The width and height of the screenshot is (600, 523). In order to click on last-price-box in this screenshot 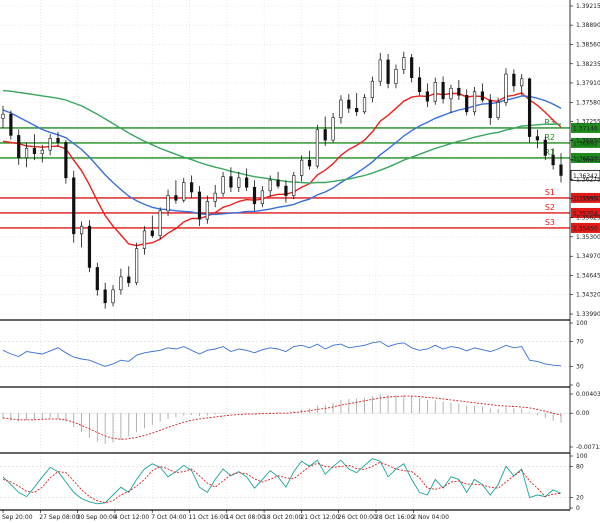, I will do `click(585, 175)`.